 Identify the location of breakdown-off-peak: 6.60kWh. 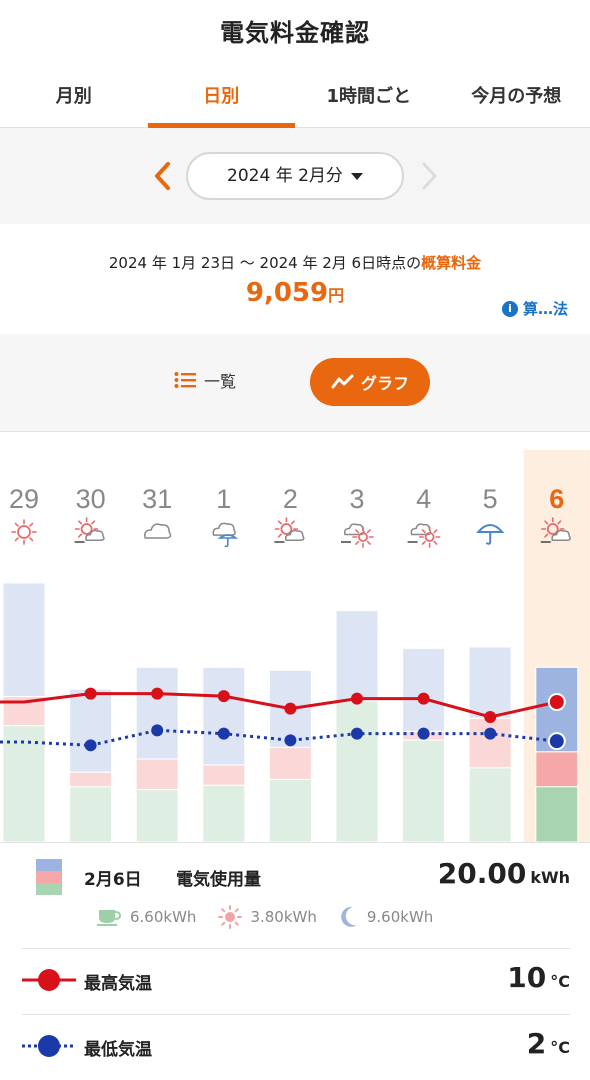
(146, 917).